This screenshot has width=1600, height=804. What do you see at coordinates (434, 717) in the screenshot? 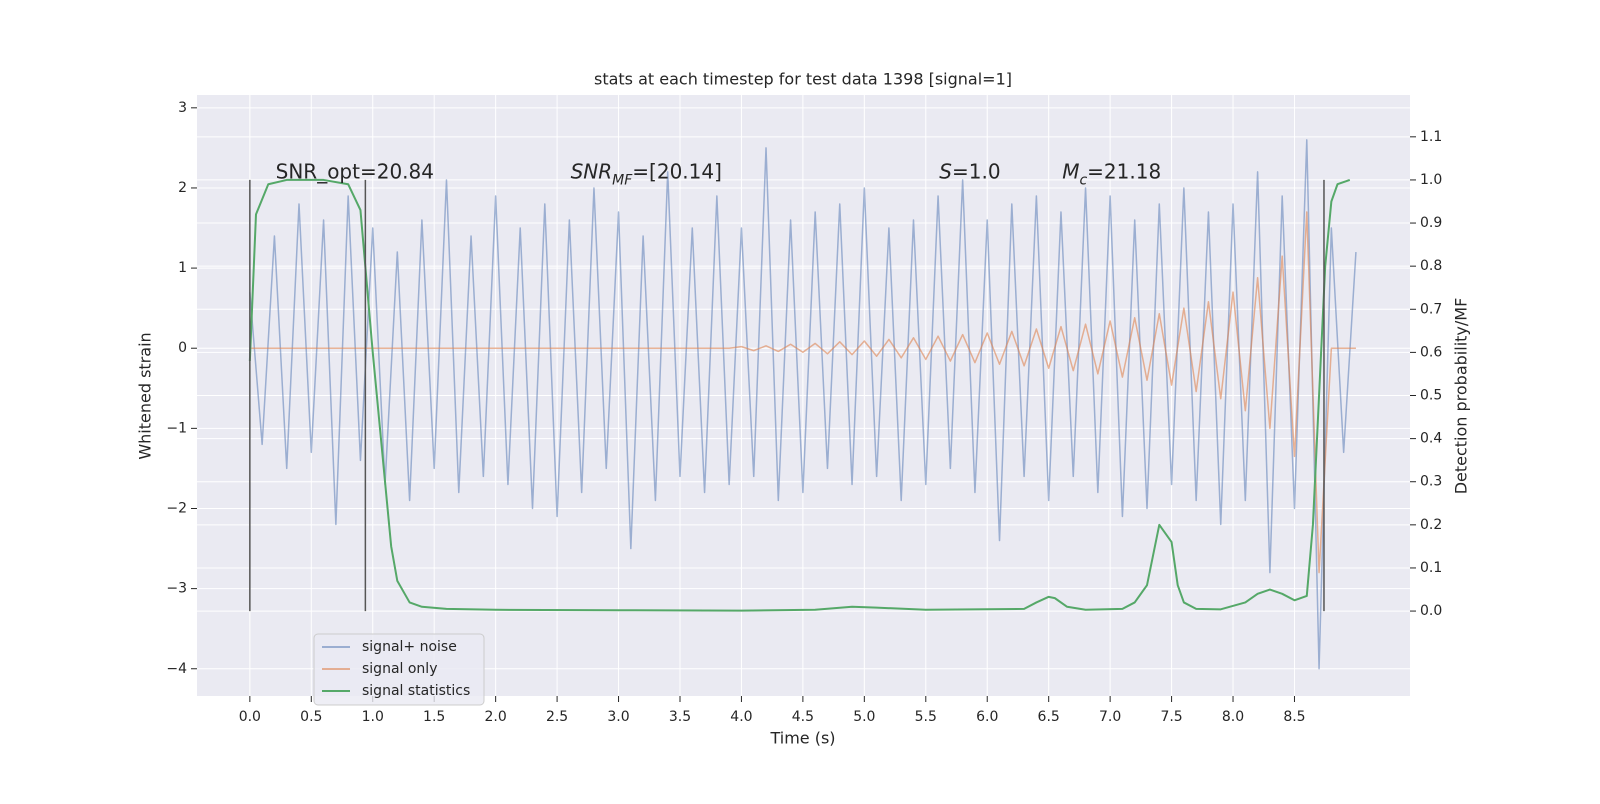
I see `x-tick-label: 1.5` at bounding box center [434, 717].